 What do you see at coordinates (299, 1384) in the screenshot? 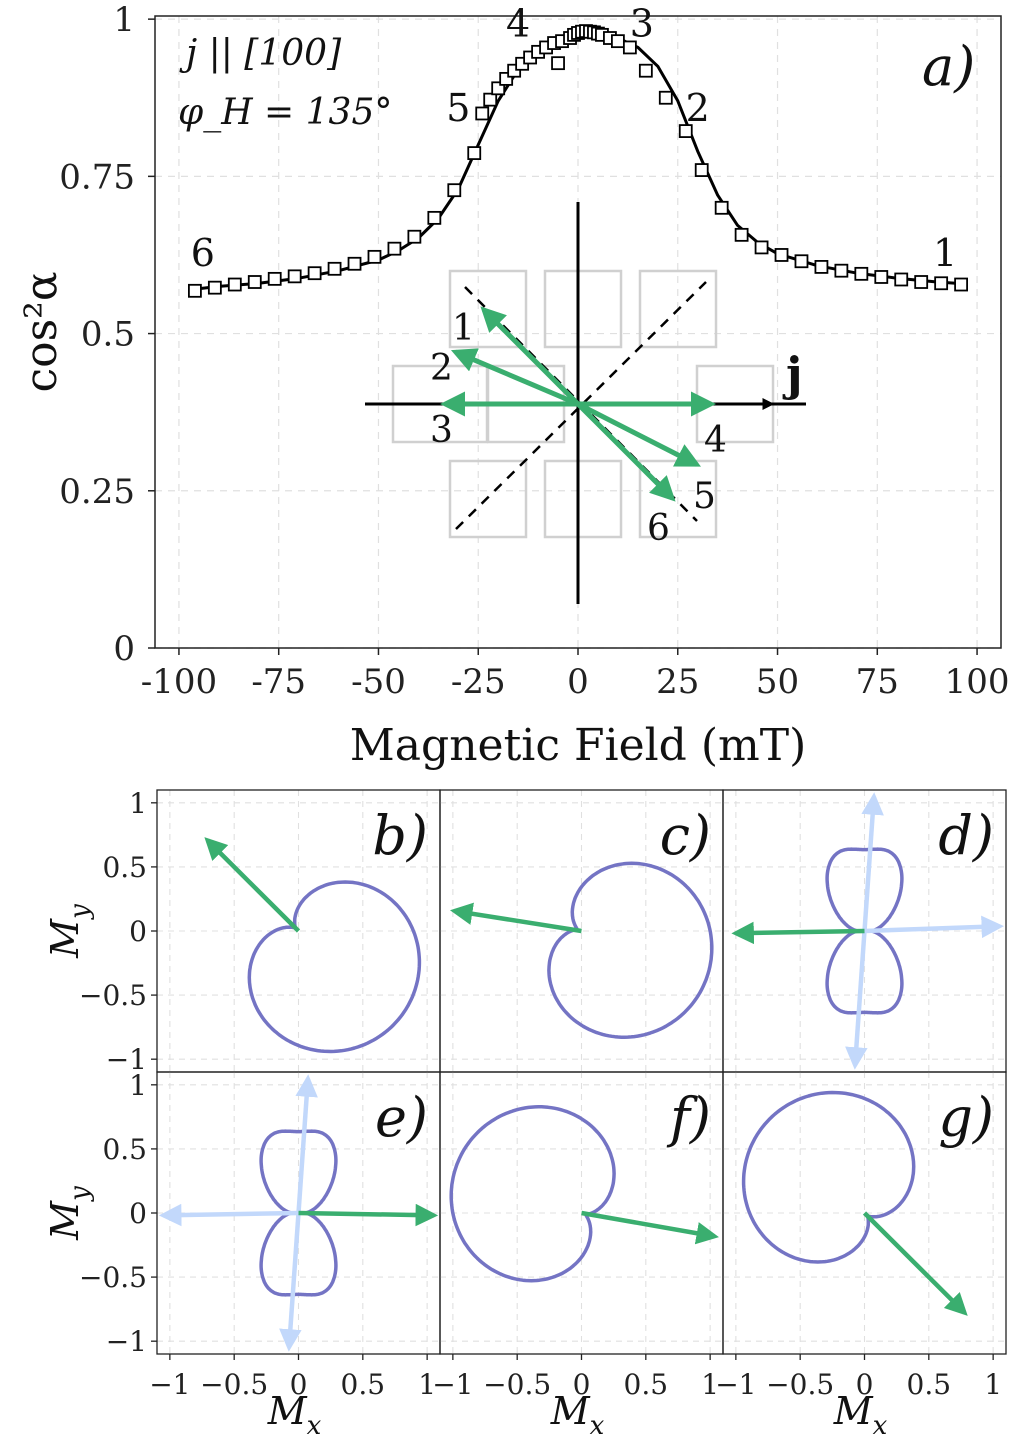
I see `panel-e-xtick-label: 0` at bounding box center [299, 1384].